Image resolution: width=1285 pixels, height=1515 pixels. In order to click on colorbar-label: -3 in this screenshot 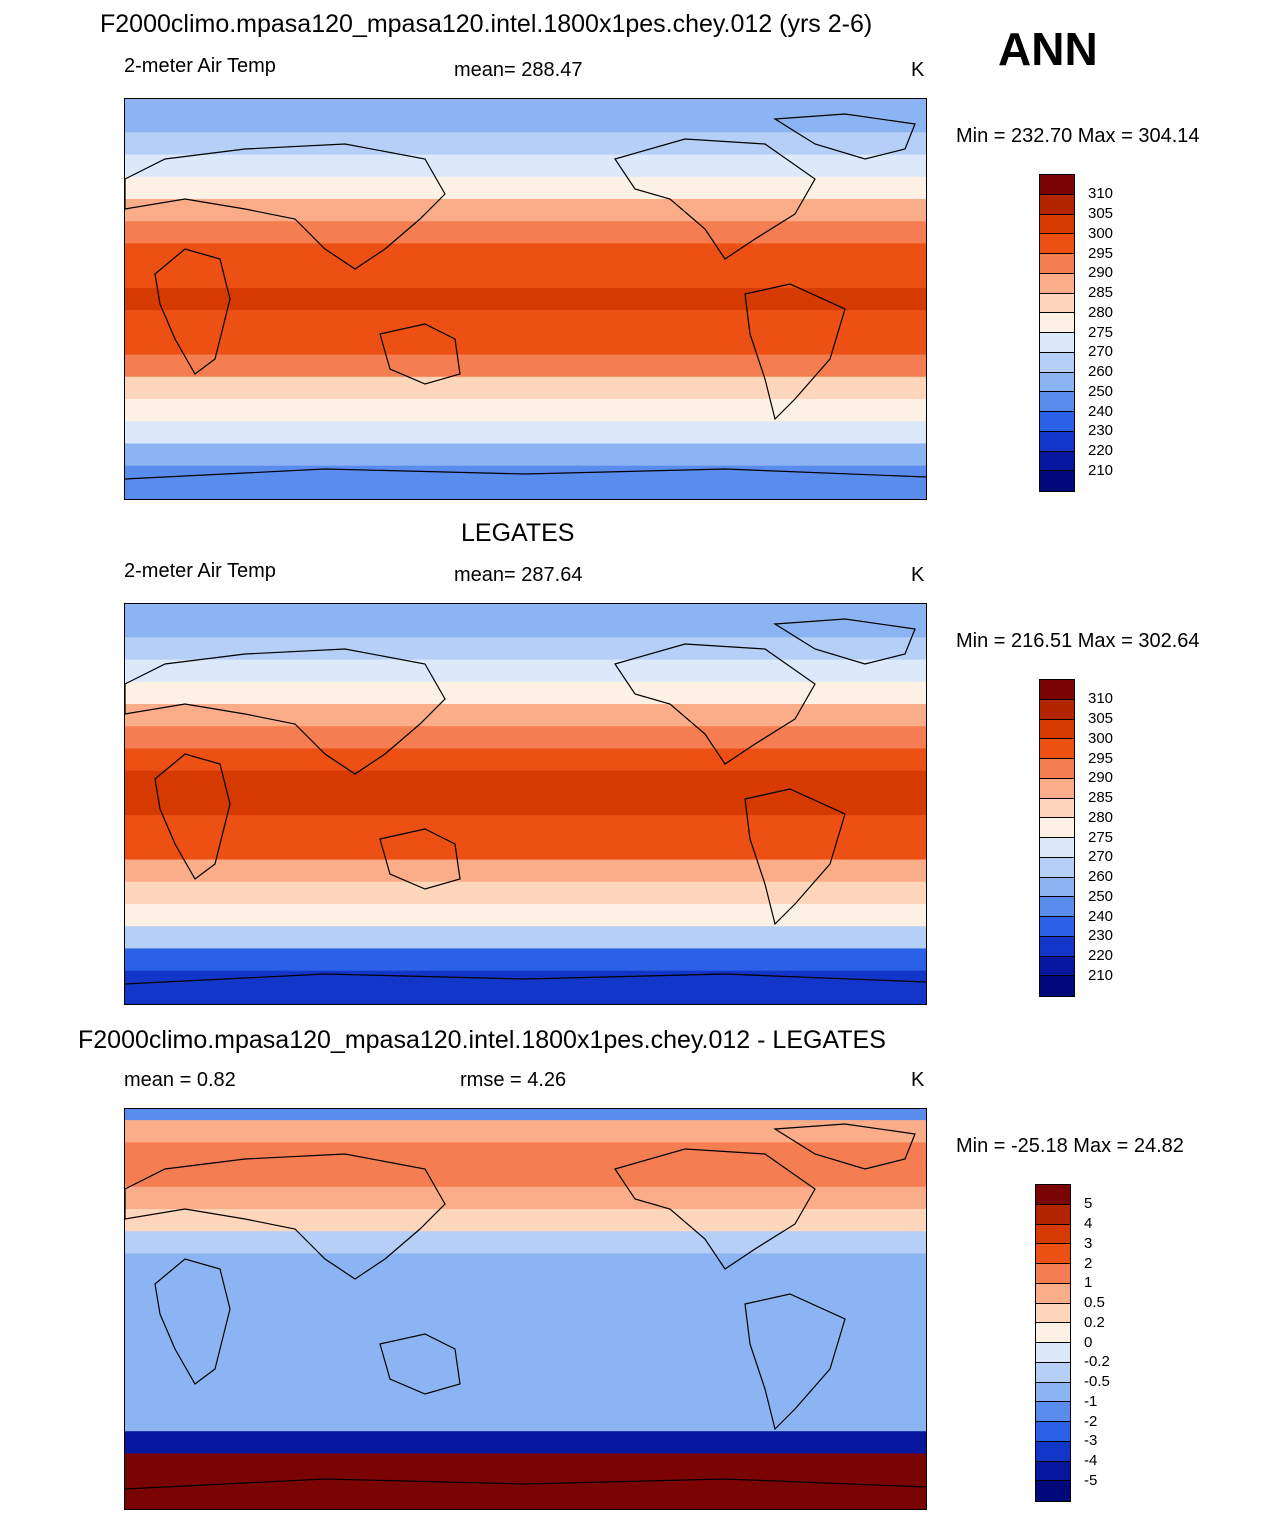, I will do `click(1091, 1441)`.